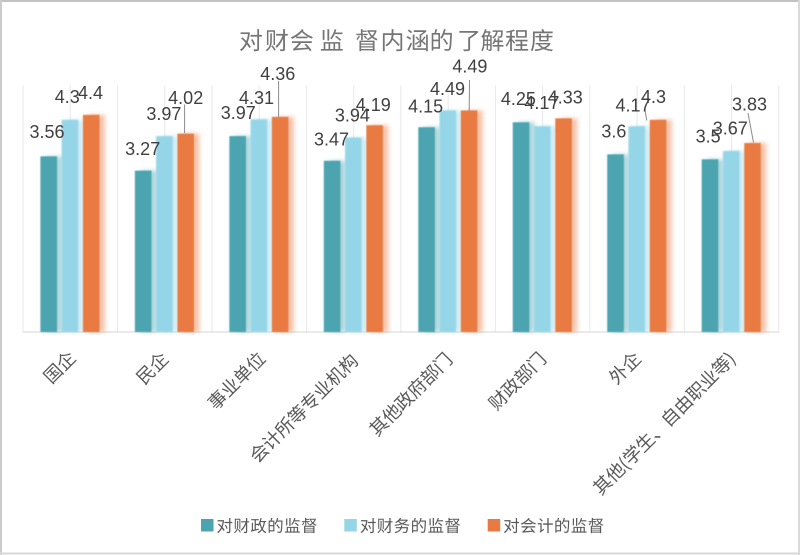 The width and height of the screenshot is (800, 555). Describe the element at coordinates (373, 105) in the screenshot. I see `svg-text: 4.19` at that location.